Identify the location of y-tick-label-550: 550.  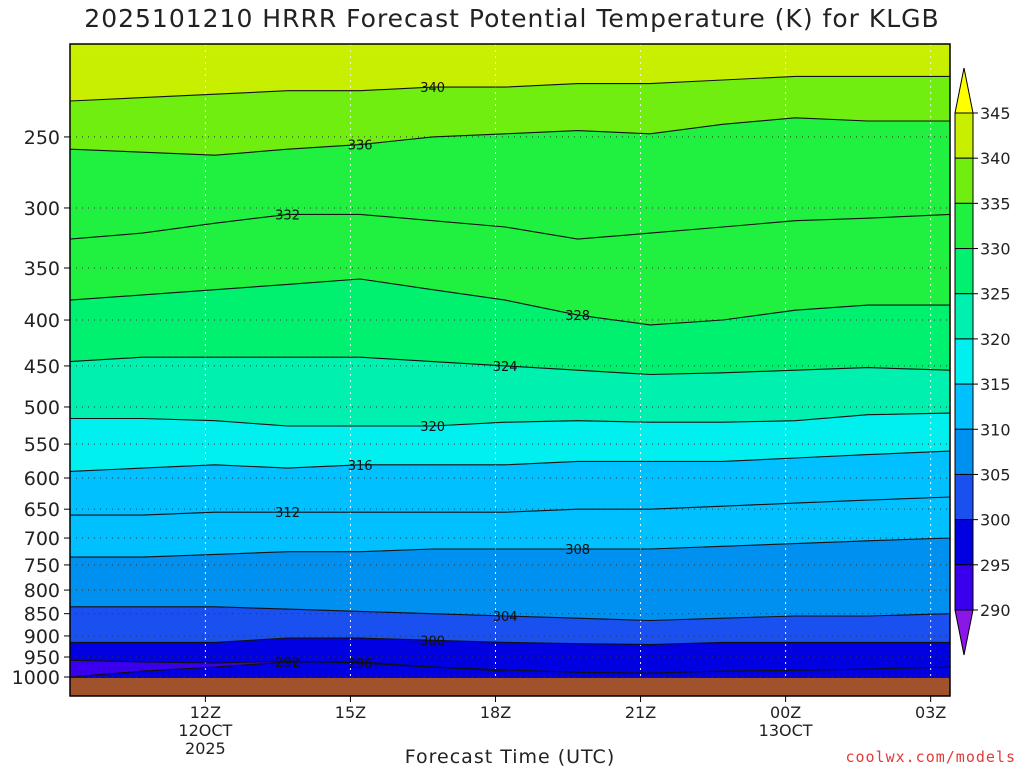
(42, 445).